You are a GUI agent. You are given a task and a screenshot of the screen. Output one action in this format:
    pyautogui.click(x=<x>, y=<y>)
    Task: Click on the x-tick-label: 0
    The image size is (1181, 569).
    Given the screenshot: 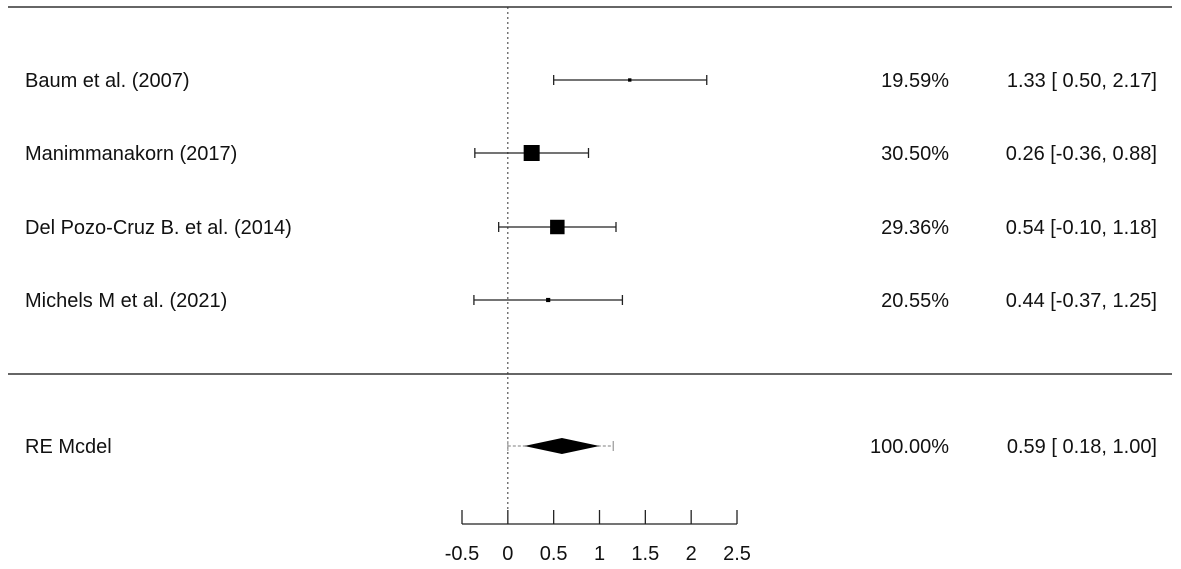 What is the action you would take?
    pyautogui.click(x=507, y=554)
    